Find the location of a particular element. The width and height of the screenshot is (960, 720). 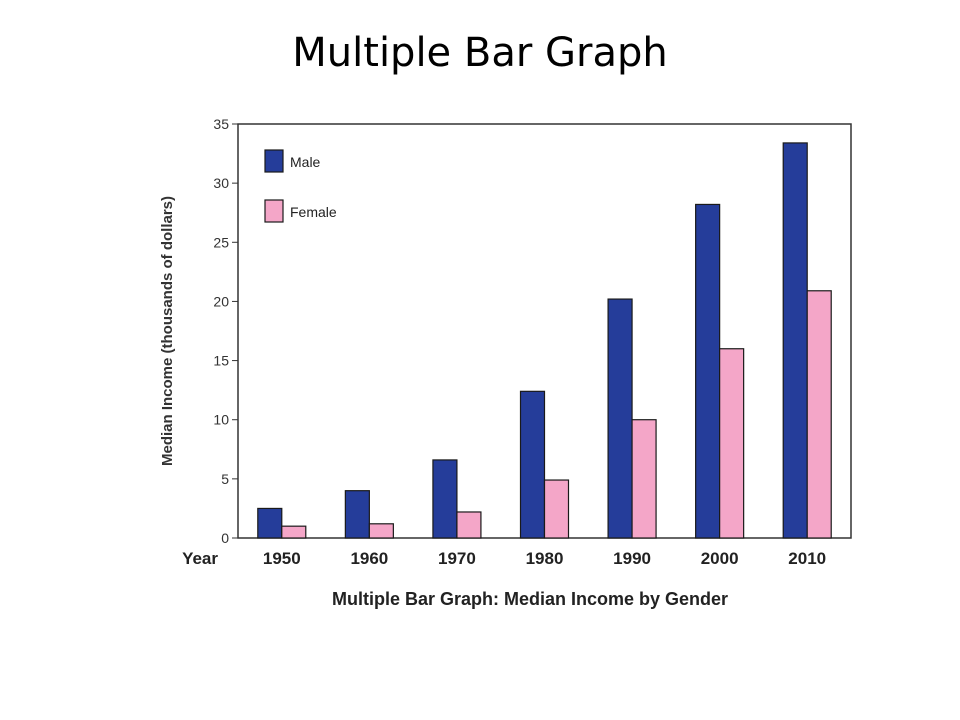

x-axis-ticks: 1950 1960 1970 1980 1990 2000 2010 is located at coordinates (544, 558).